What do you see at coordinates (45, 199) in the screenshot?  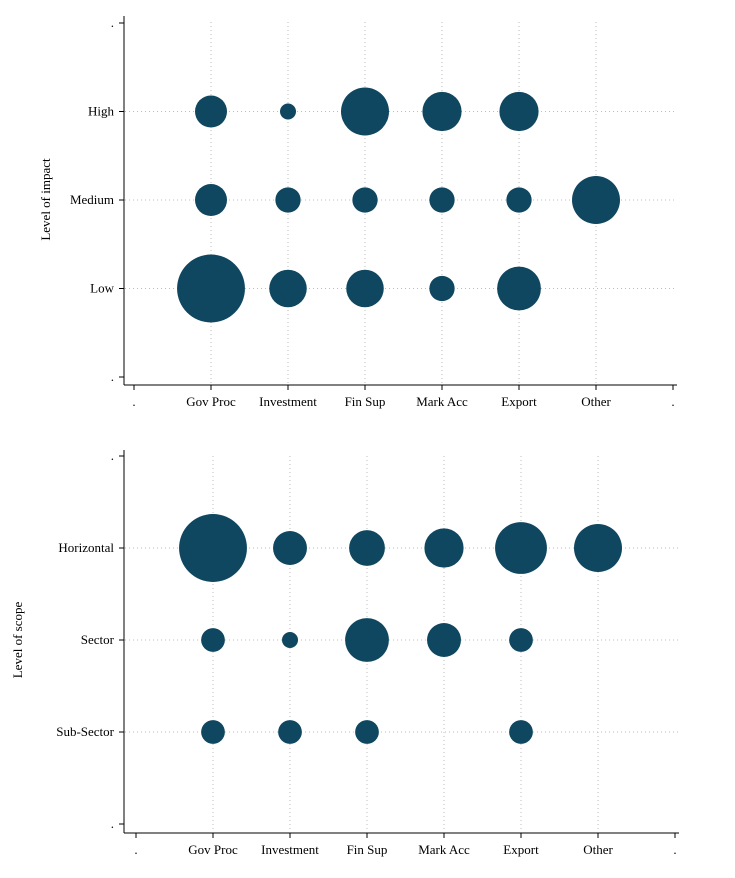 I see `y-axis-title: Level of impact` at bounding box center [45, 199].